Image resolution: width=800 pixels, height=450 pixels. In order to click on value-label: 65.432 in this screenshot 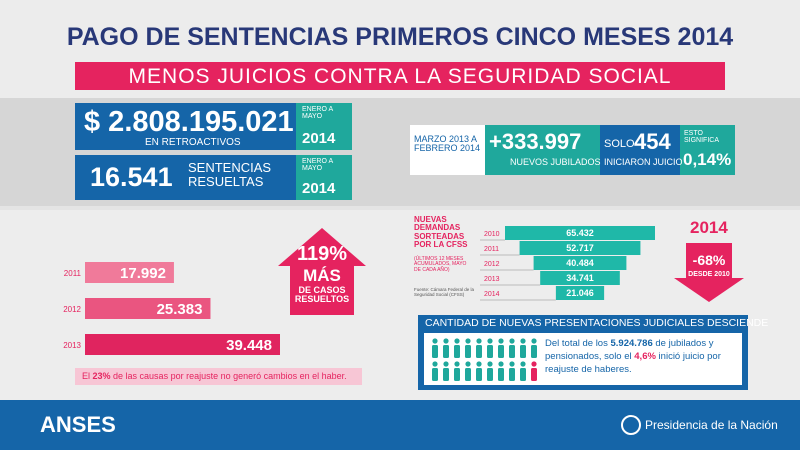, I will do `click(580, 233)`.